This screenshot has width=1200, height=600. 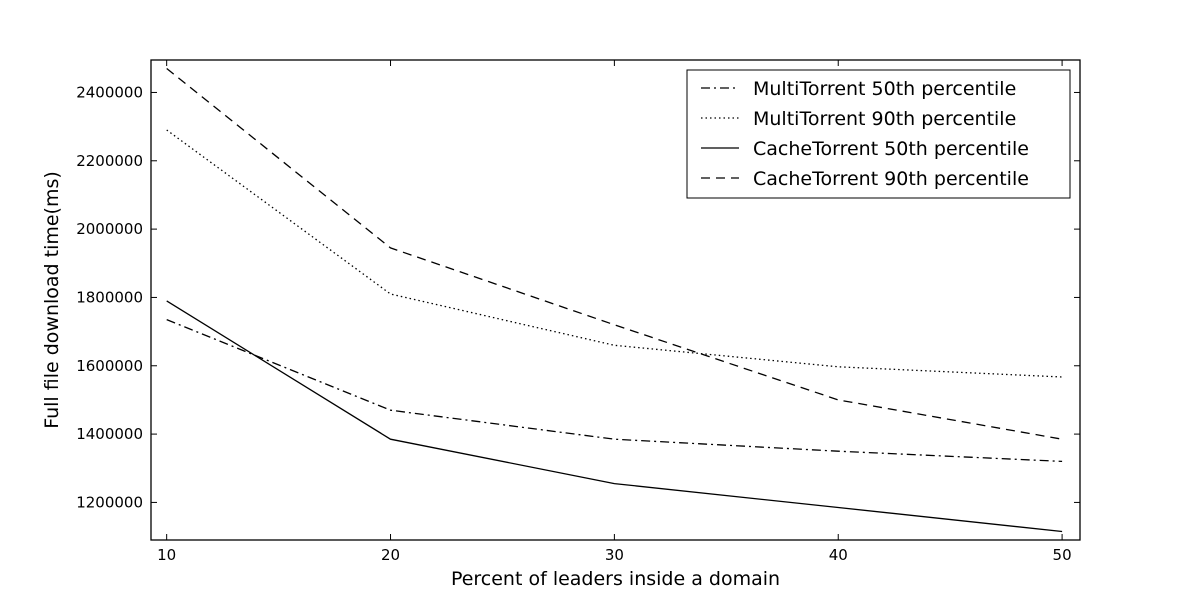 What do you see at coordinates (891, 179) in the screenshot?
I see `legend-label: CacheTorrent 90th percentile` at bounding box center [891, 179].